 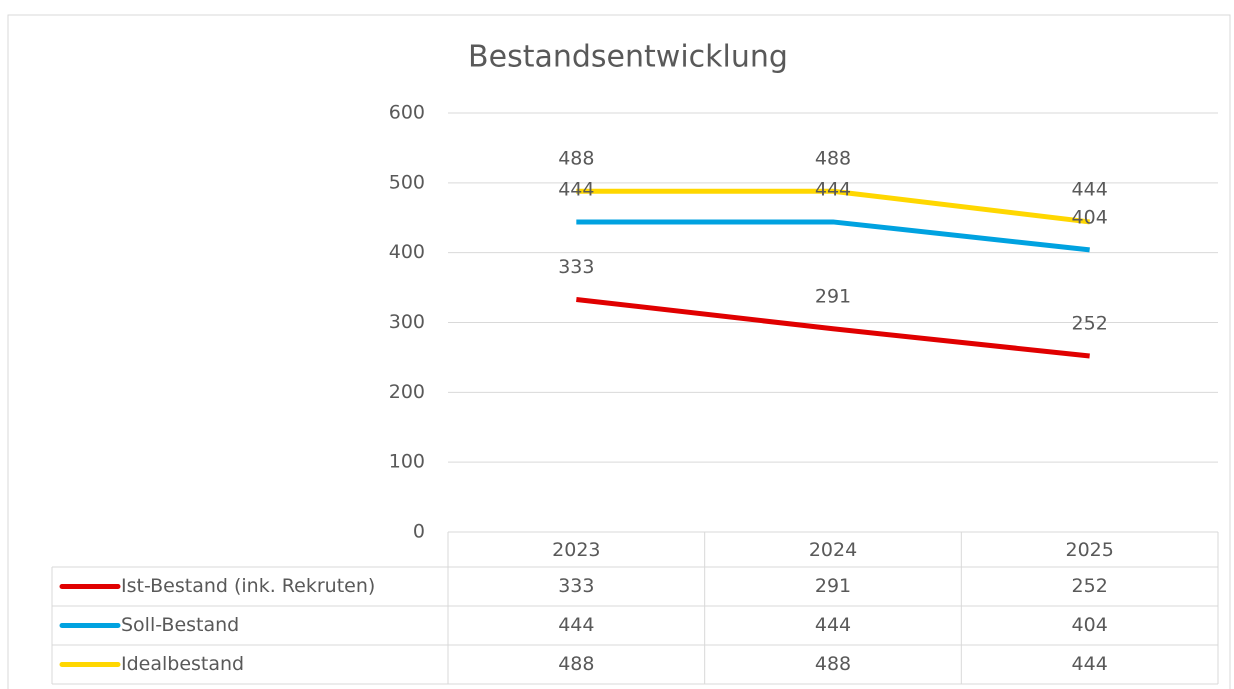 What do you see at coordinates (182, 664) in the screenshot?
I see `legend-label: Idealbestand` at bounding box center [182, 664].